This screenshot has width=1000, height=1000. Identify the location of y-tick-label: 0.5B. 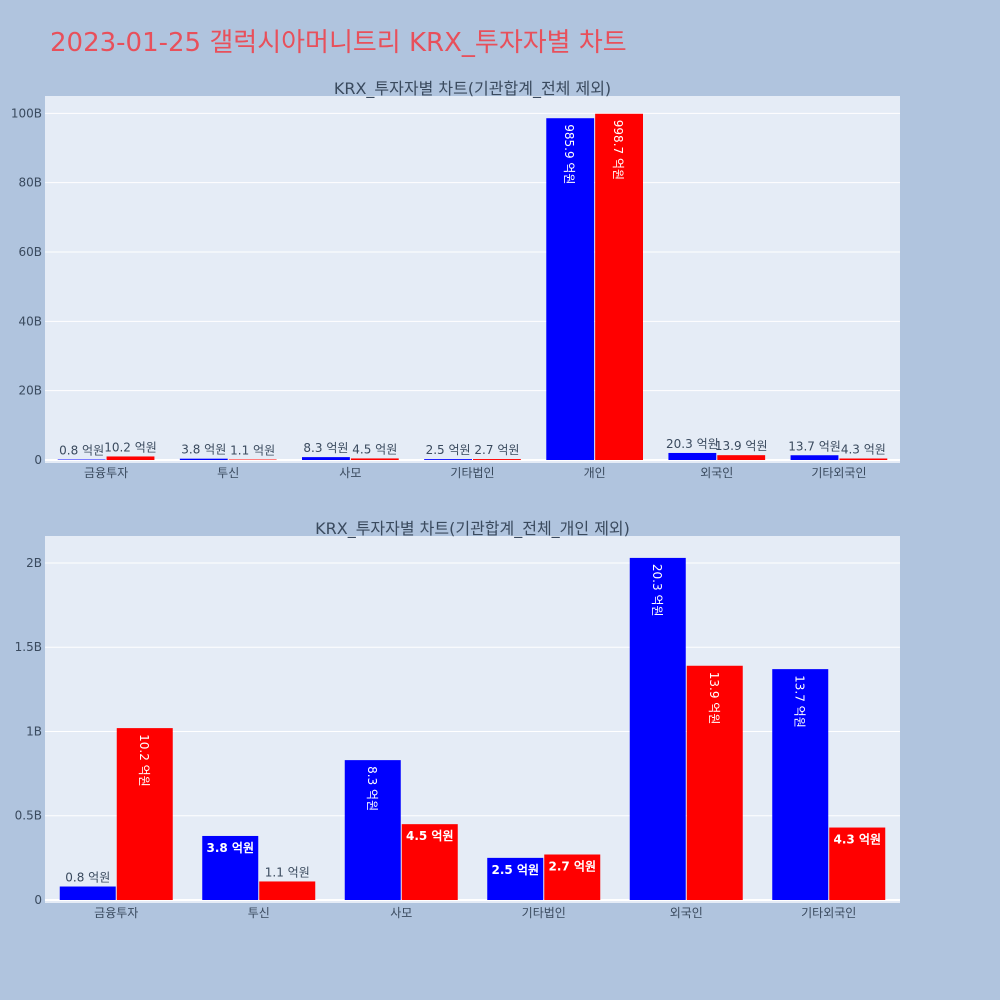
(28, 816).